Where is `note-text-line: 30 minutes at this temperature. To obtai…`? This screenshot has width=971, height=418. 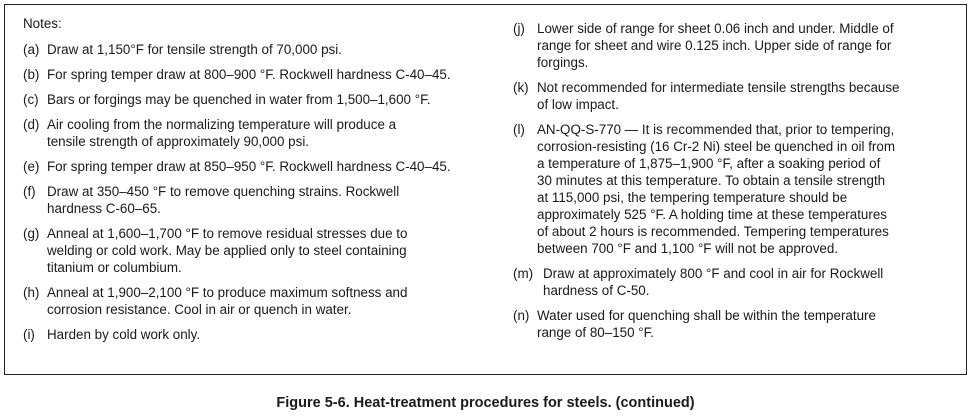 note-text-line: 30 minutes at this temperature. To obtai… is located at coordinates (711, 180).